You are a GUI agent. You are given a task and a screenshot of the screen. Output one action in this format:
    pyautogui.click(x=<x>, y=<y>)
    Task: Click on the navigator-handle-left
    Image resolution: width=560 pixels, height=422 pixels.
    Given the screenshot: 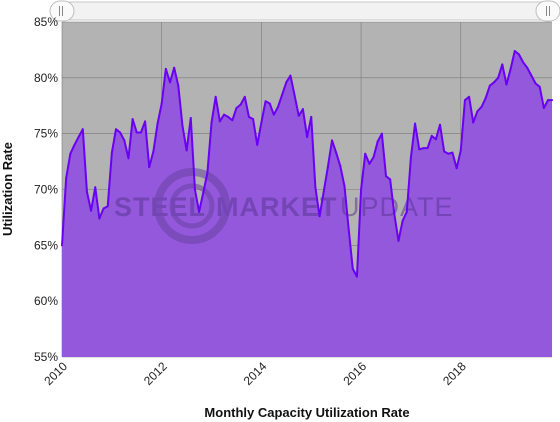 What is the action you would take?
    pyautogui.click(x=62, y=11)
    